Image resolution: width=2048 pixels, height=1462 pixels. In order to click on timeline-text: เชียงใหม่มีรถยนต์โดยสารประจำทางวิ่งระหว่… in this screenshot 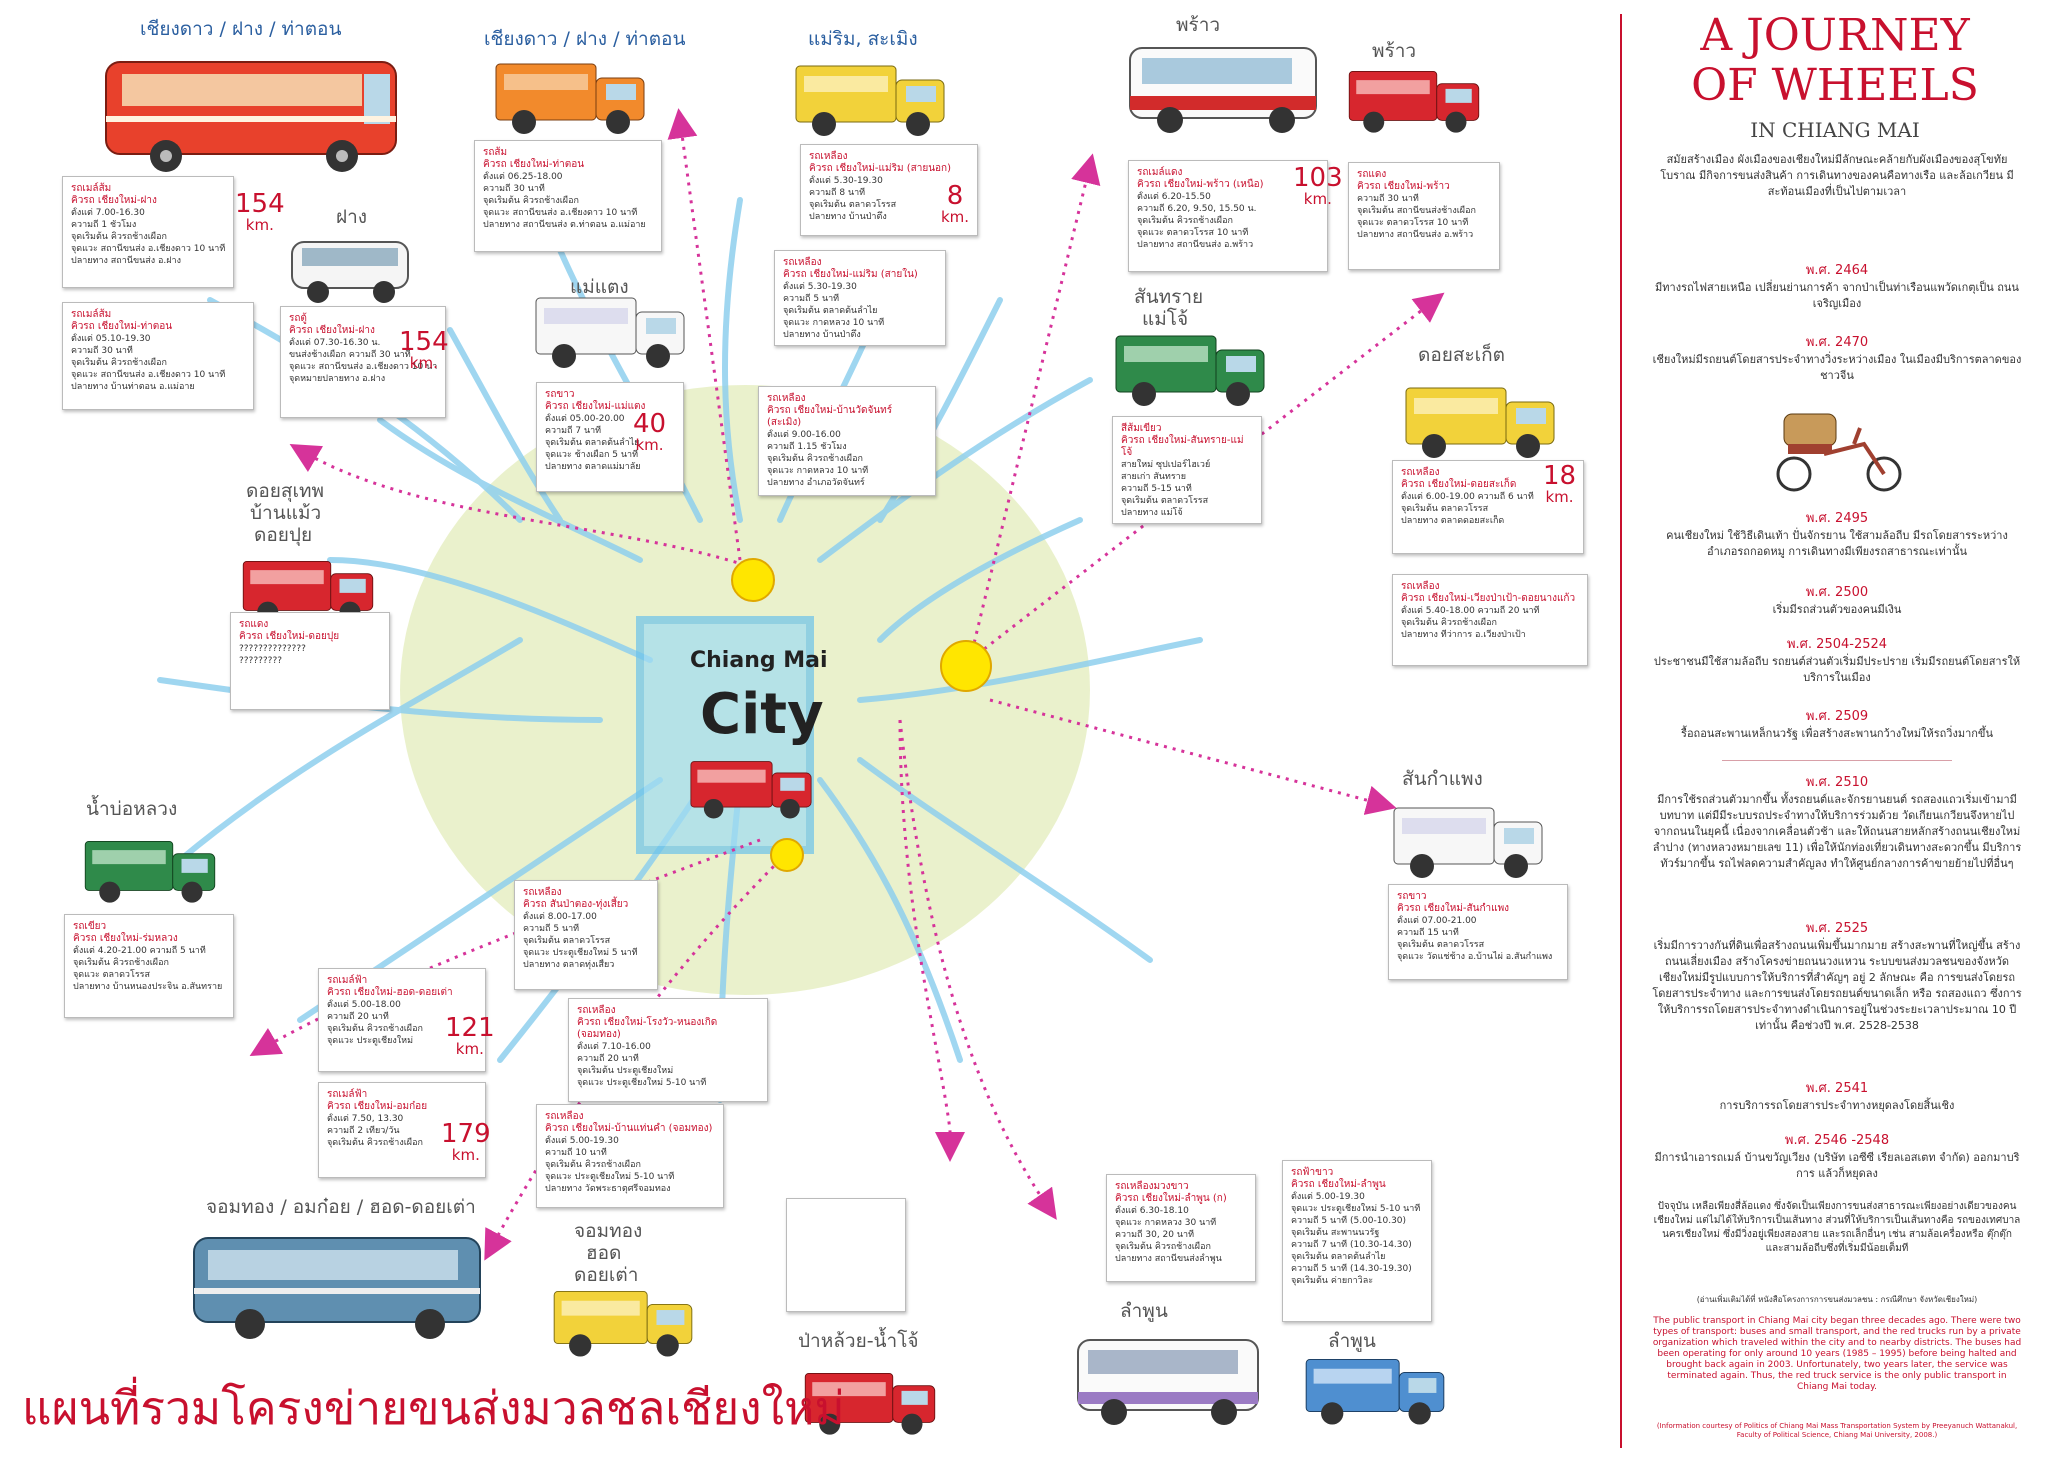, I will do `click(1837, 367)`.